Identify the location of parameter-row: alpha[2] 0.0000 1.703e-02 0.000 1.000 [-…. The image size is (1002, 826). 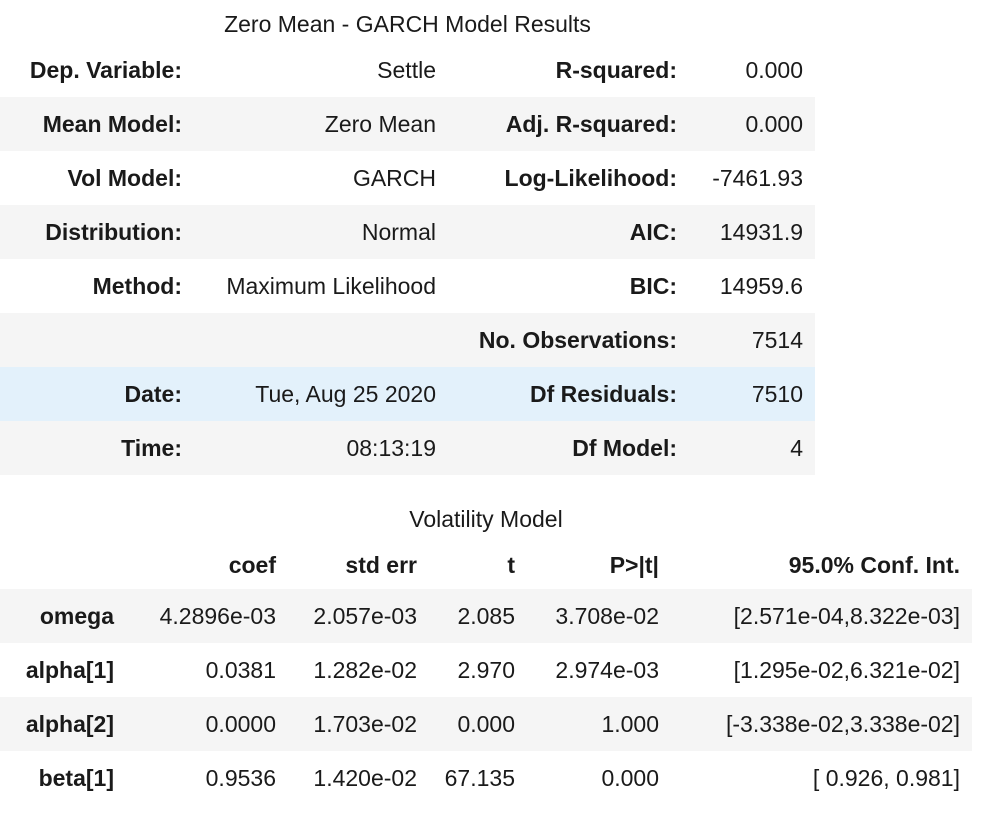
(486, 724).